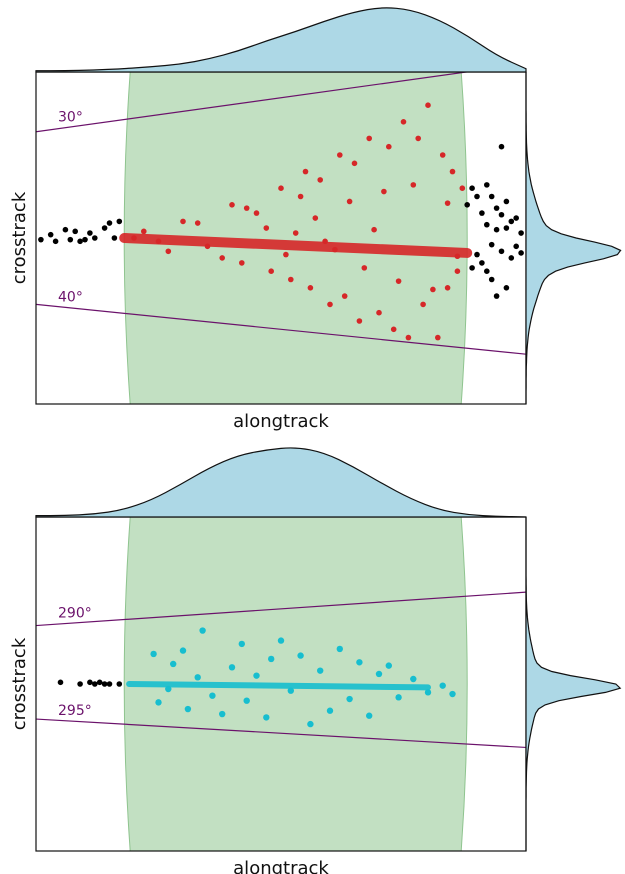 The image size is (625, 874). What do you see at coordinates (75, 614) in the screenshot?
I see `isoline-label-1: 290°` at bounding box center [75, 614].